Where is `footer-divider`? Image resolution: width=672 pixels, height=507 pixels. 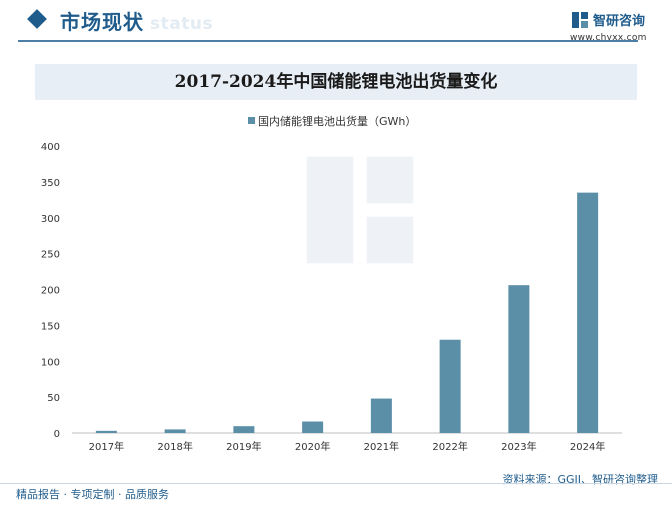 footer-divider is located at coordinates (336, 483).